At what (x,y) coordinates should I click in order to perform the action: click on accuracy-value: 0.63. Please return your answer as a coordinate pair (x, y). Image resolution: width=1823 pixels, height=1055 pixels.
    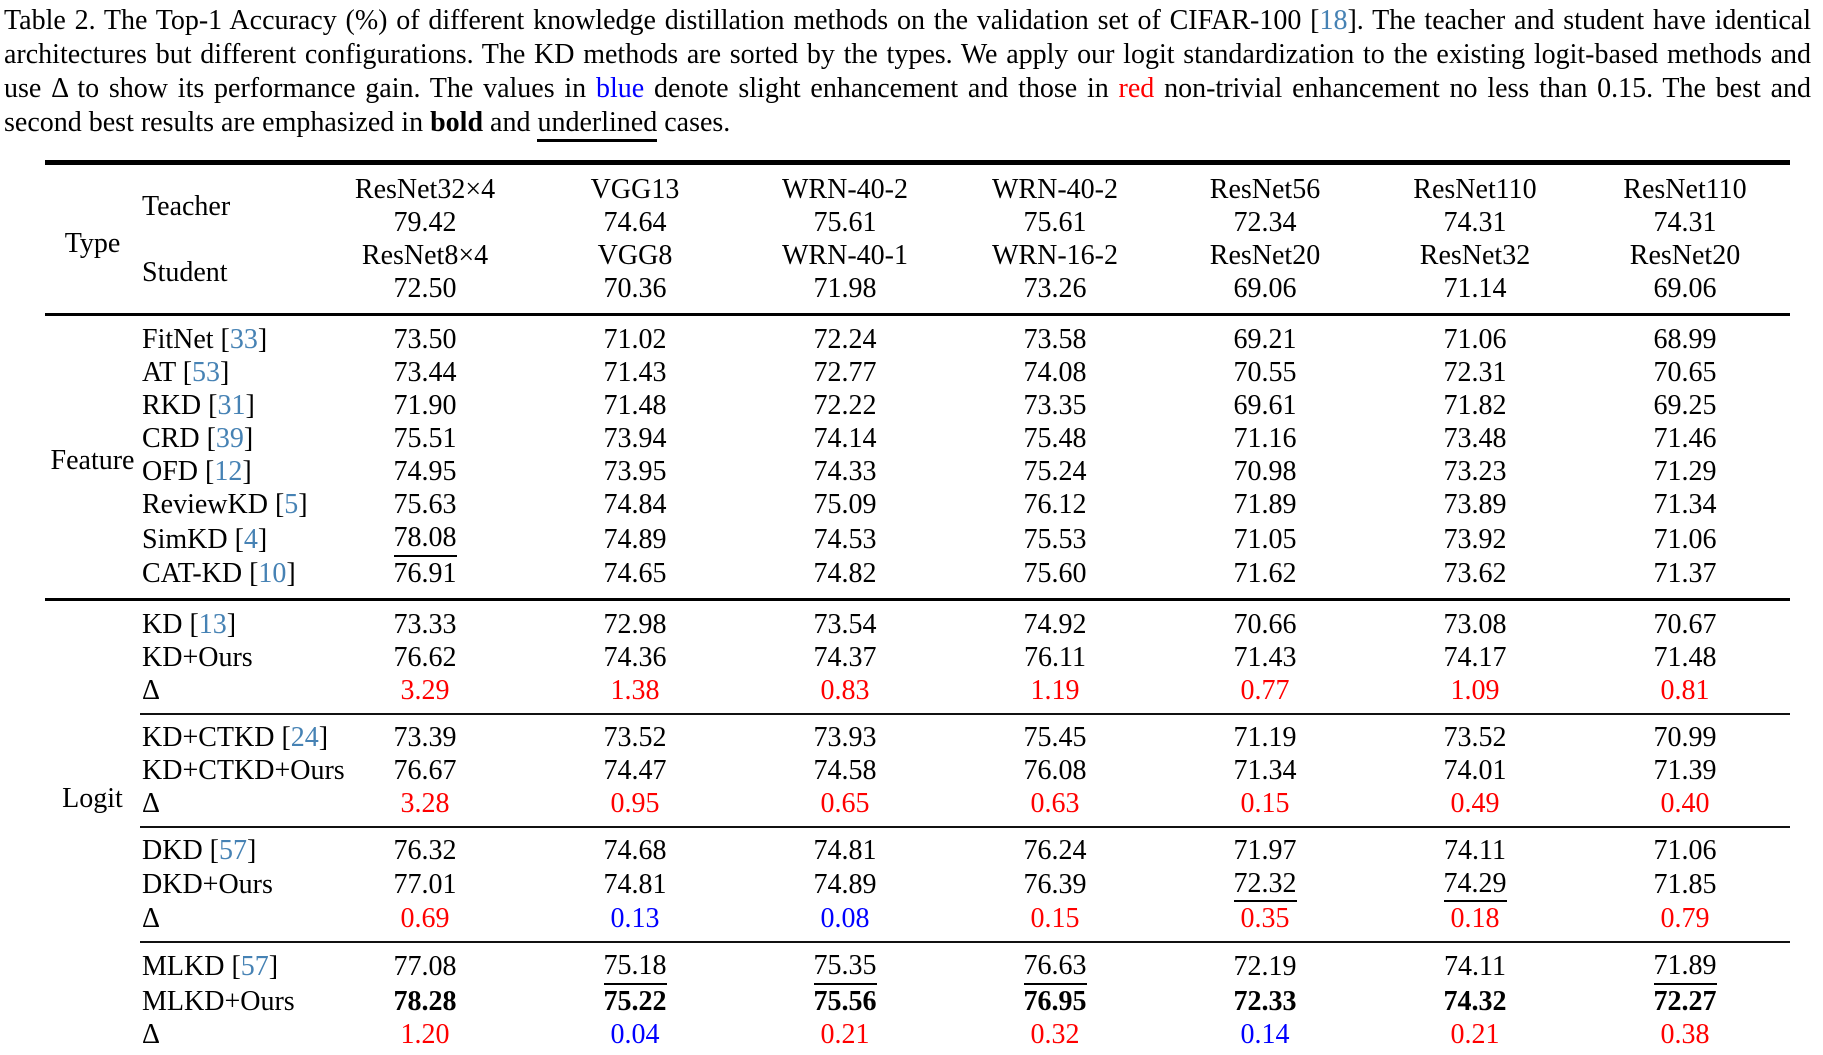
    Looking at the image, I should click on (1055, 803).